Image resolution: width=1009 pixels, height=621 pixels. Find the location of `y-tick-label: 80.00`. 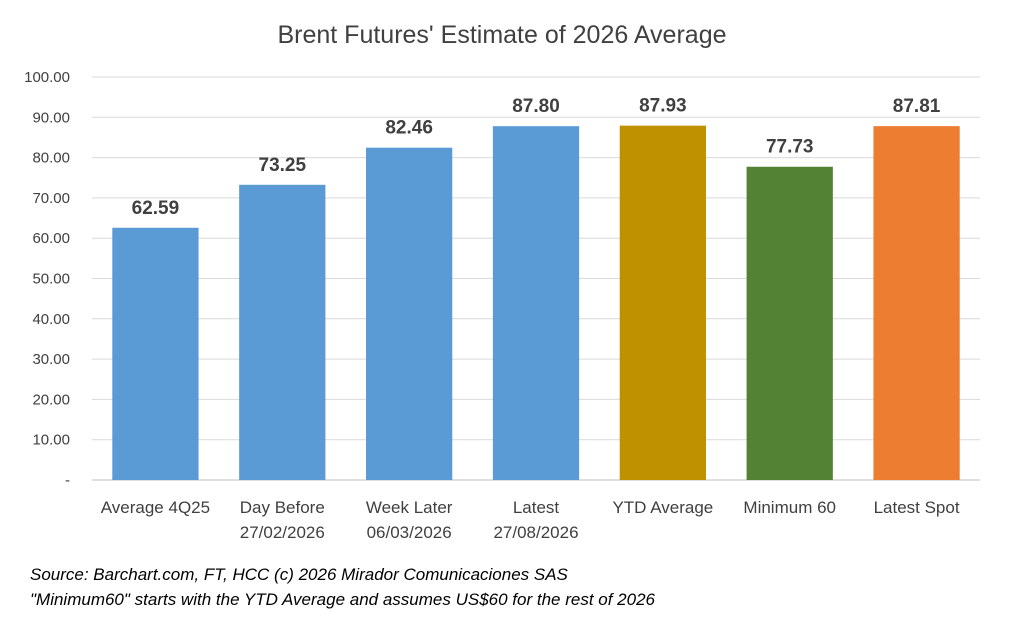

y-tick-label: 80.00 is located at coordinates (51, 158).